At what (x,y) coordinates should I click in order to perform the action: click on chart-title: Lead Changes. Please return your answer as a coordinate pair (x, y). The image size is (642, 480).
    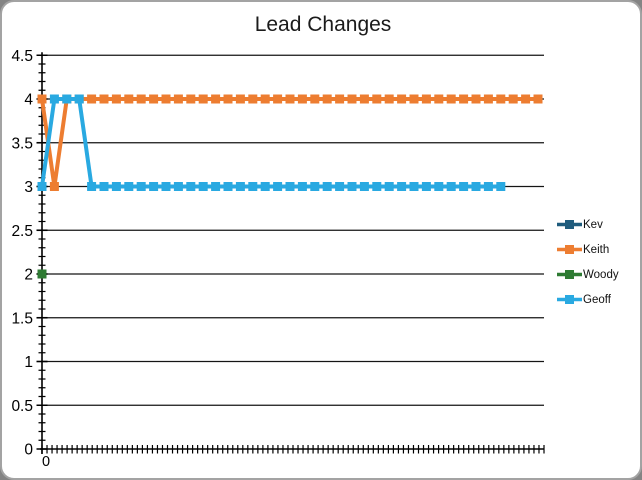
    Looking at the image, I should click on (323, 24).